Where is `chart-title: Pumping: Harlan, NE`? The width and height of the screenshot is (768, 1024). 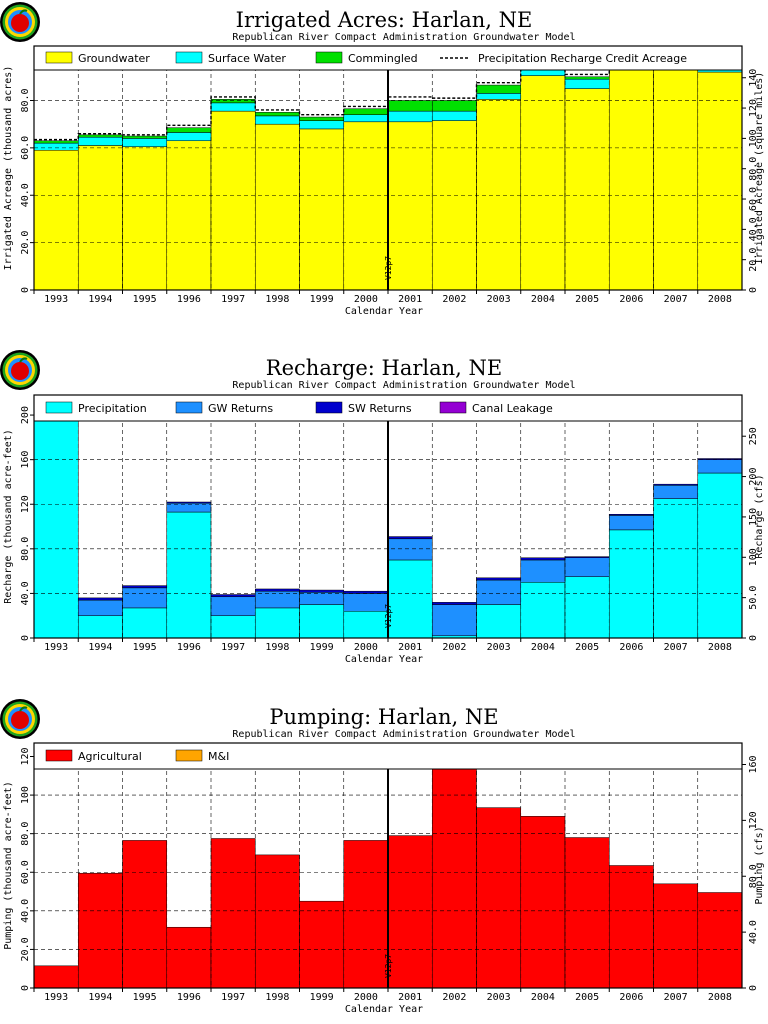
chart-title: Pumping: Harlan, NE is located at coordinates (383, 717).